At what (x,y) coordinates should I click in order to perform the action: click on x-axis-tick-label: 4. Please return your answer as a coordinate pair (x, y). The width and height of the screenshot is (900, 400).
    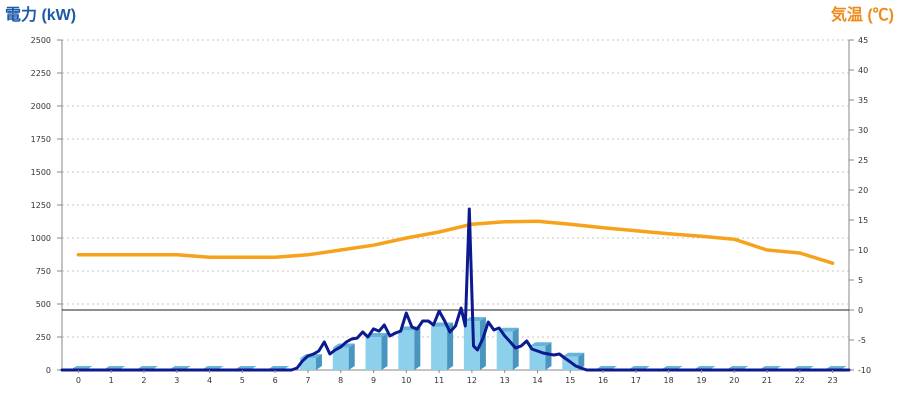
    Looking at the image, I should click on (209, 380).